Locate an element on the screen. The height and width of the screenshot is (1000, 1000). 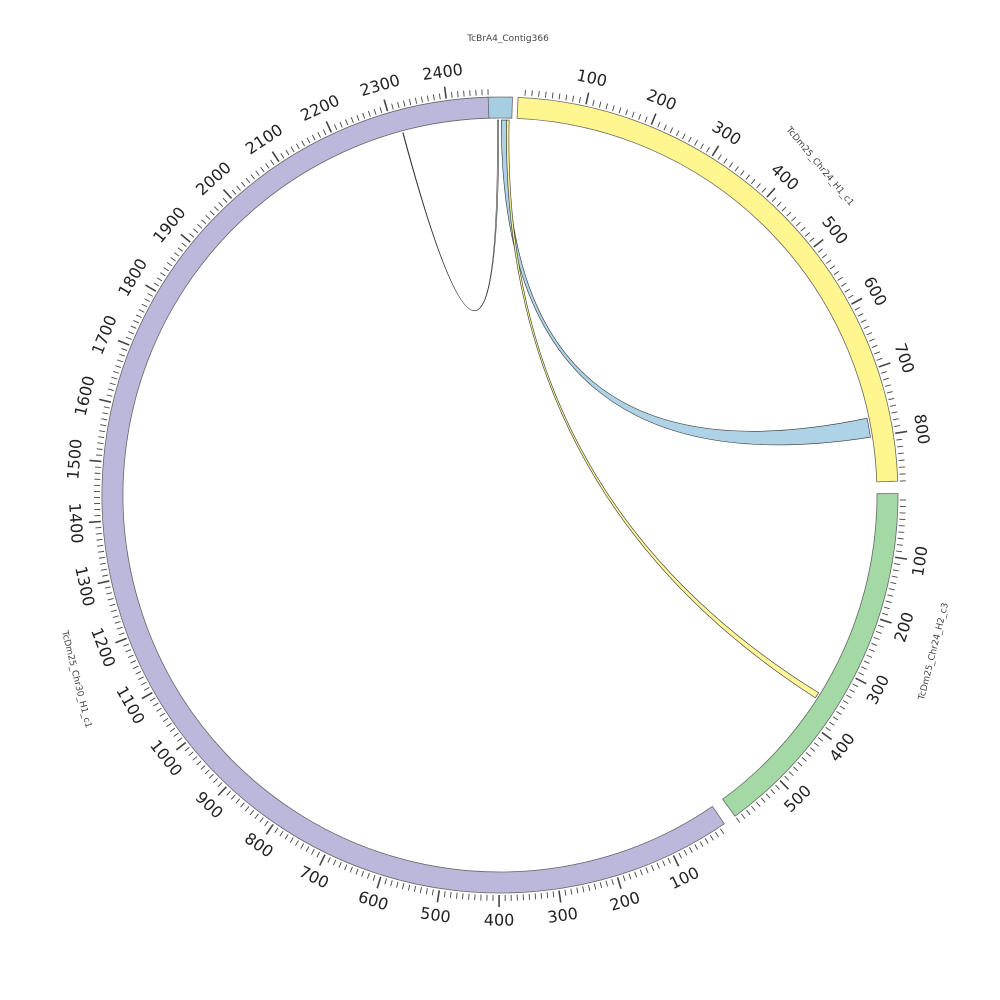
tick-label-chr30h1: 1800 is located at coordinates (132, 277).